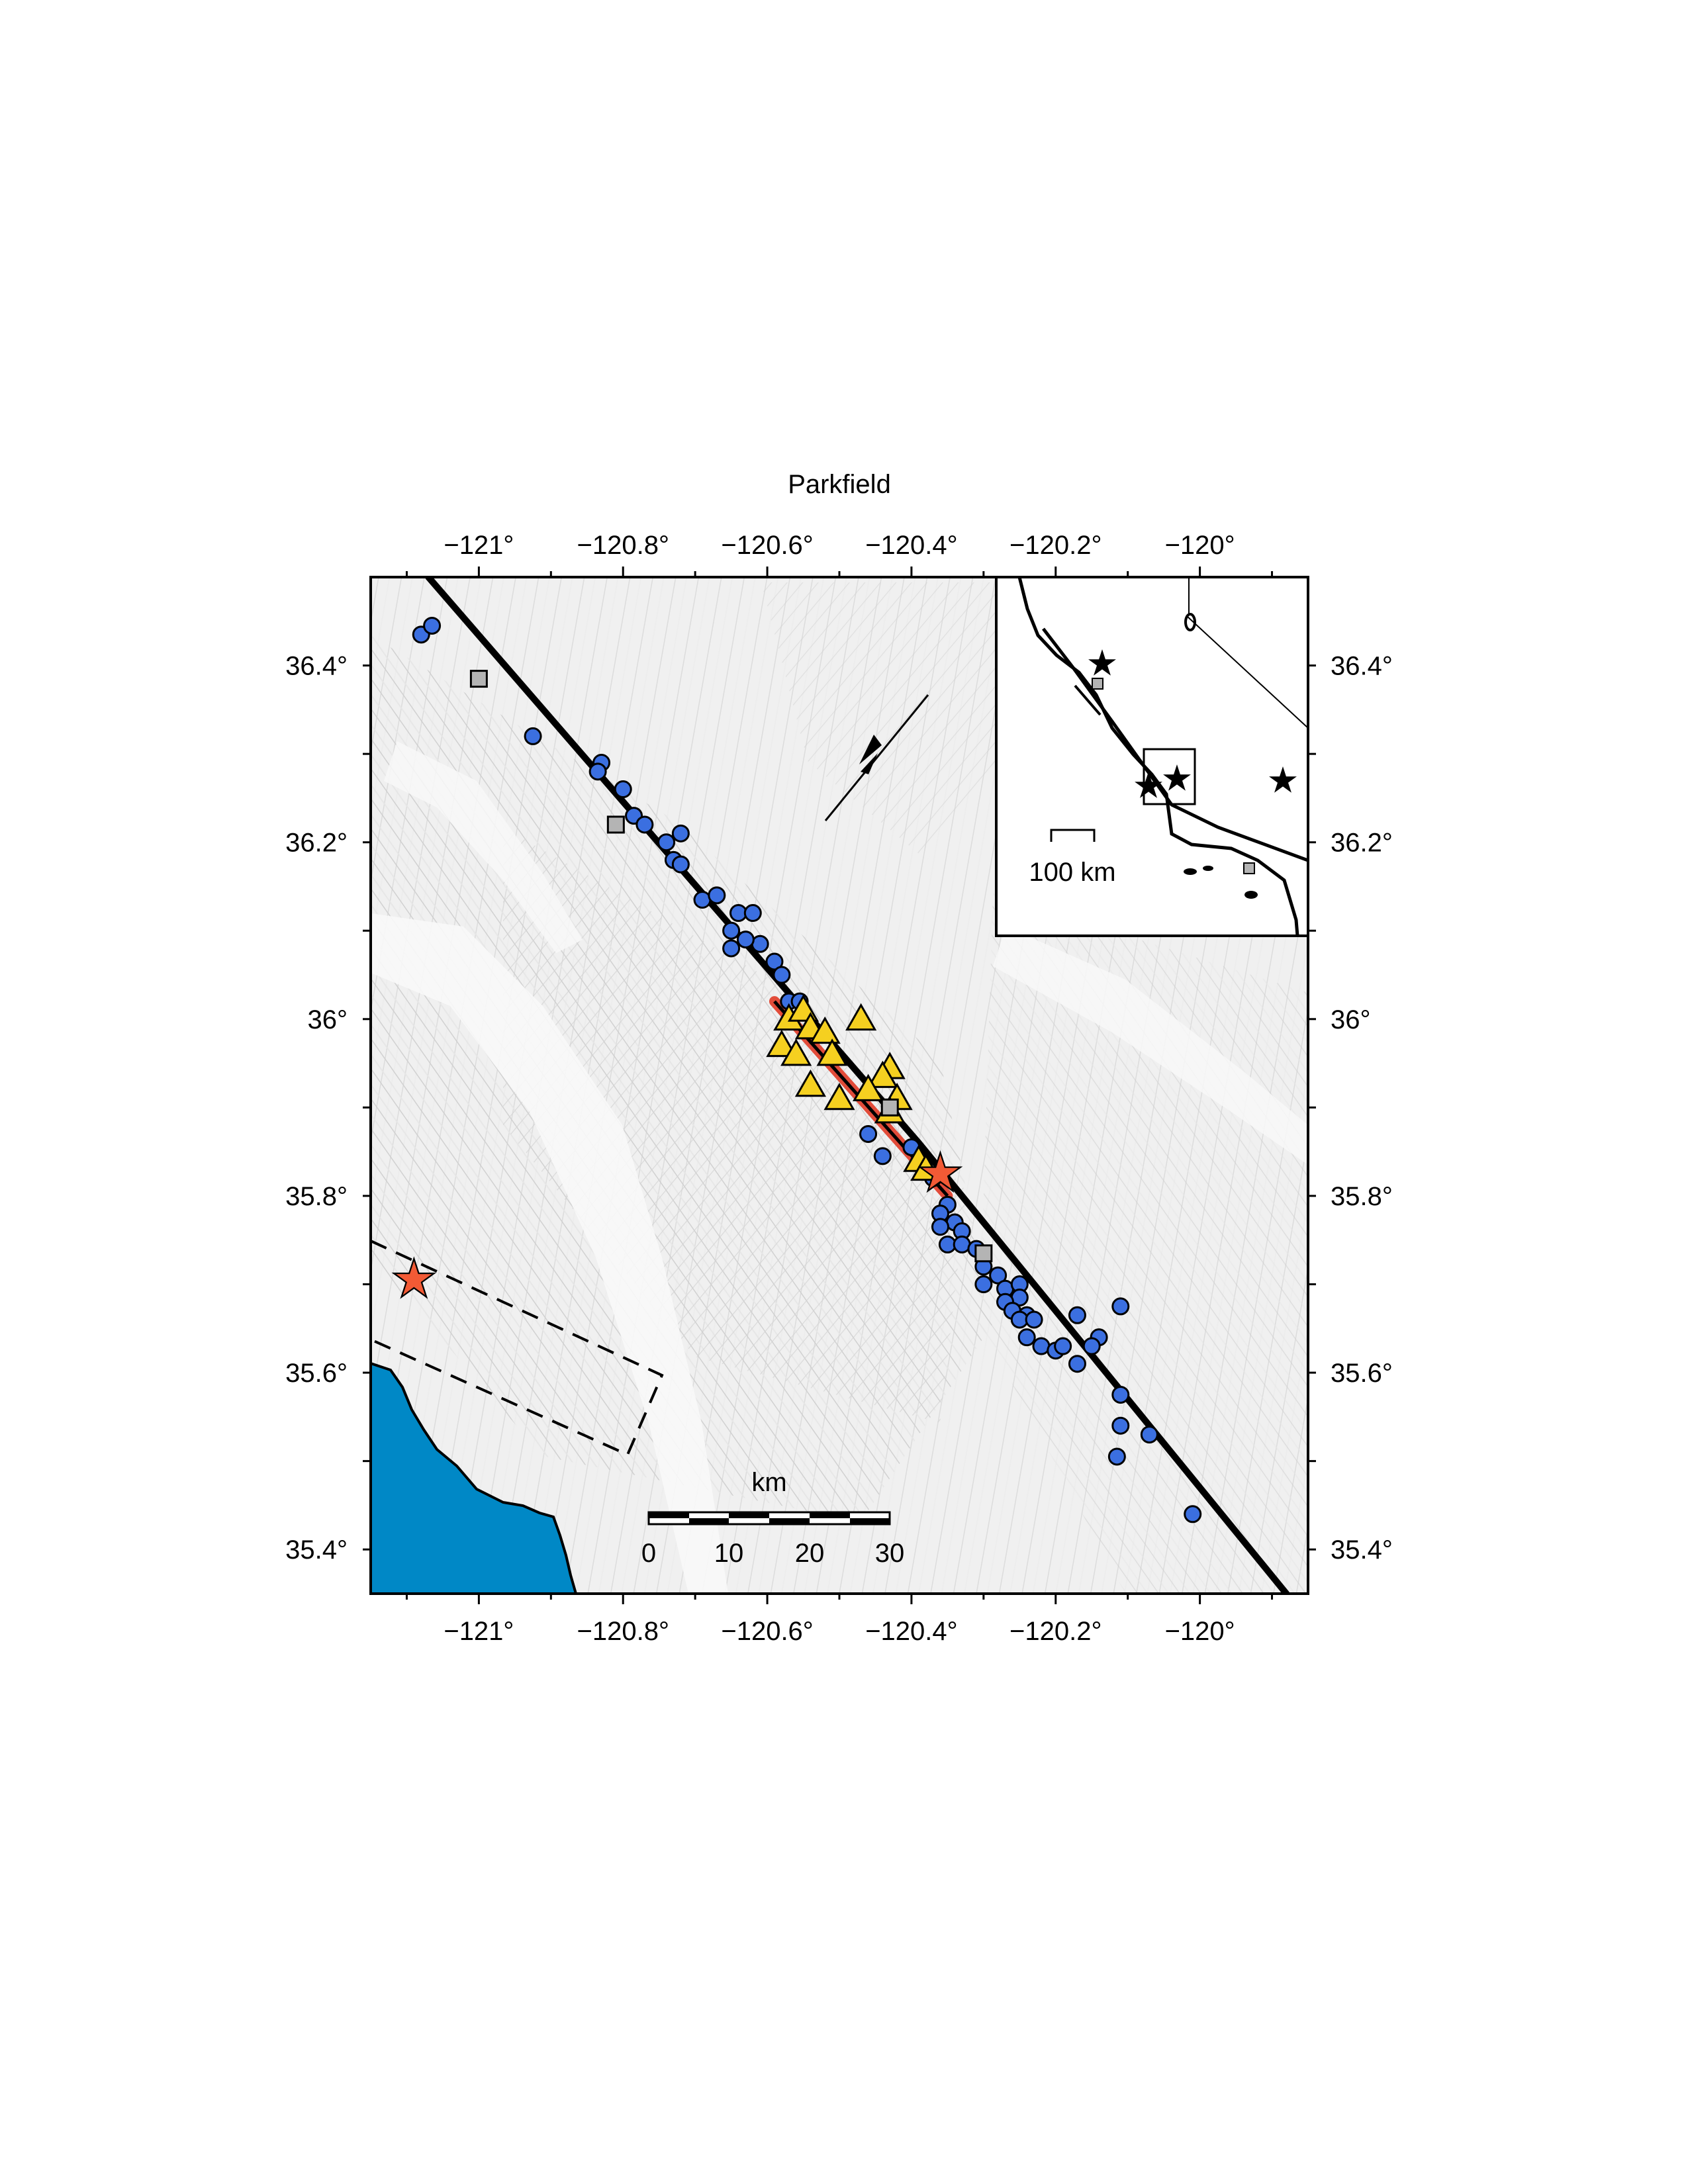  Describe the element at coordinates (839, 484) in the screenshot. I see `map-title: Parkfield` at that location.